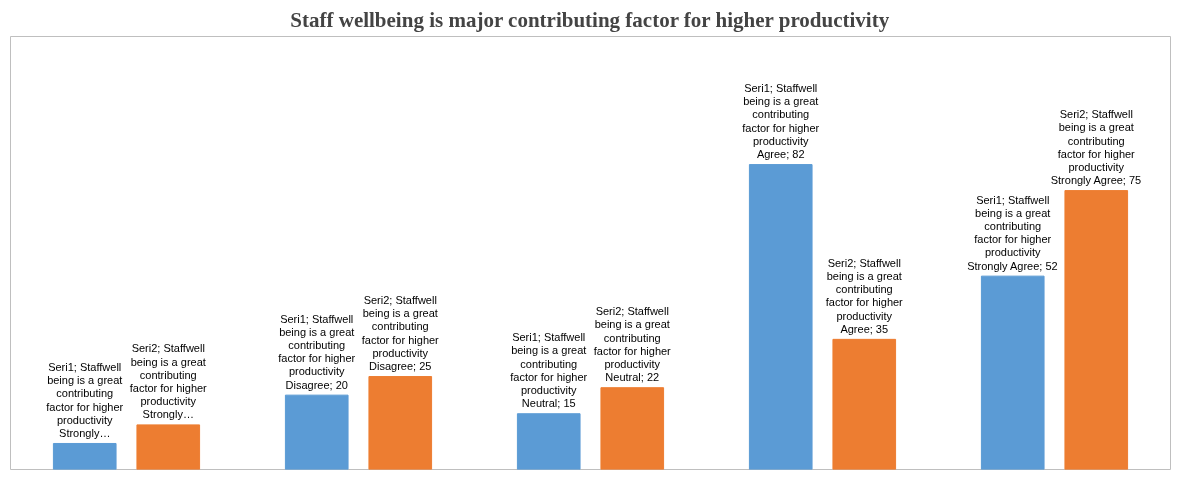 Image resolution: width=1187 pixels, height=480 pixels. Describe the element at coordinates (1012, 232) in the screenshot. I see `data-label: Seri1; Staffwell being is a great contributing factor for higher productivity Strongly Agree; 52` at that location.